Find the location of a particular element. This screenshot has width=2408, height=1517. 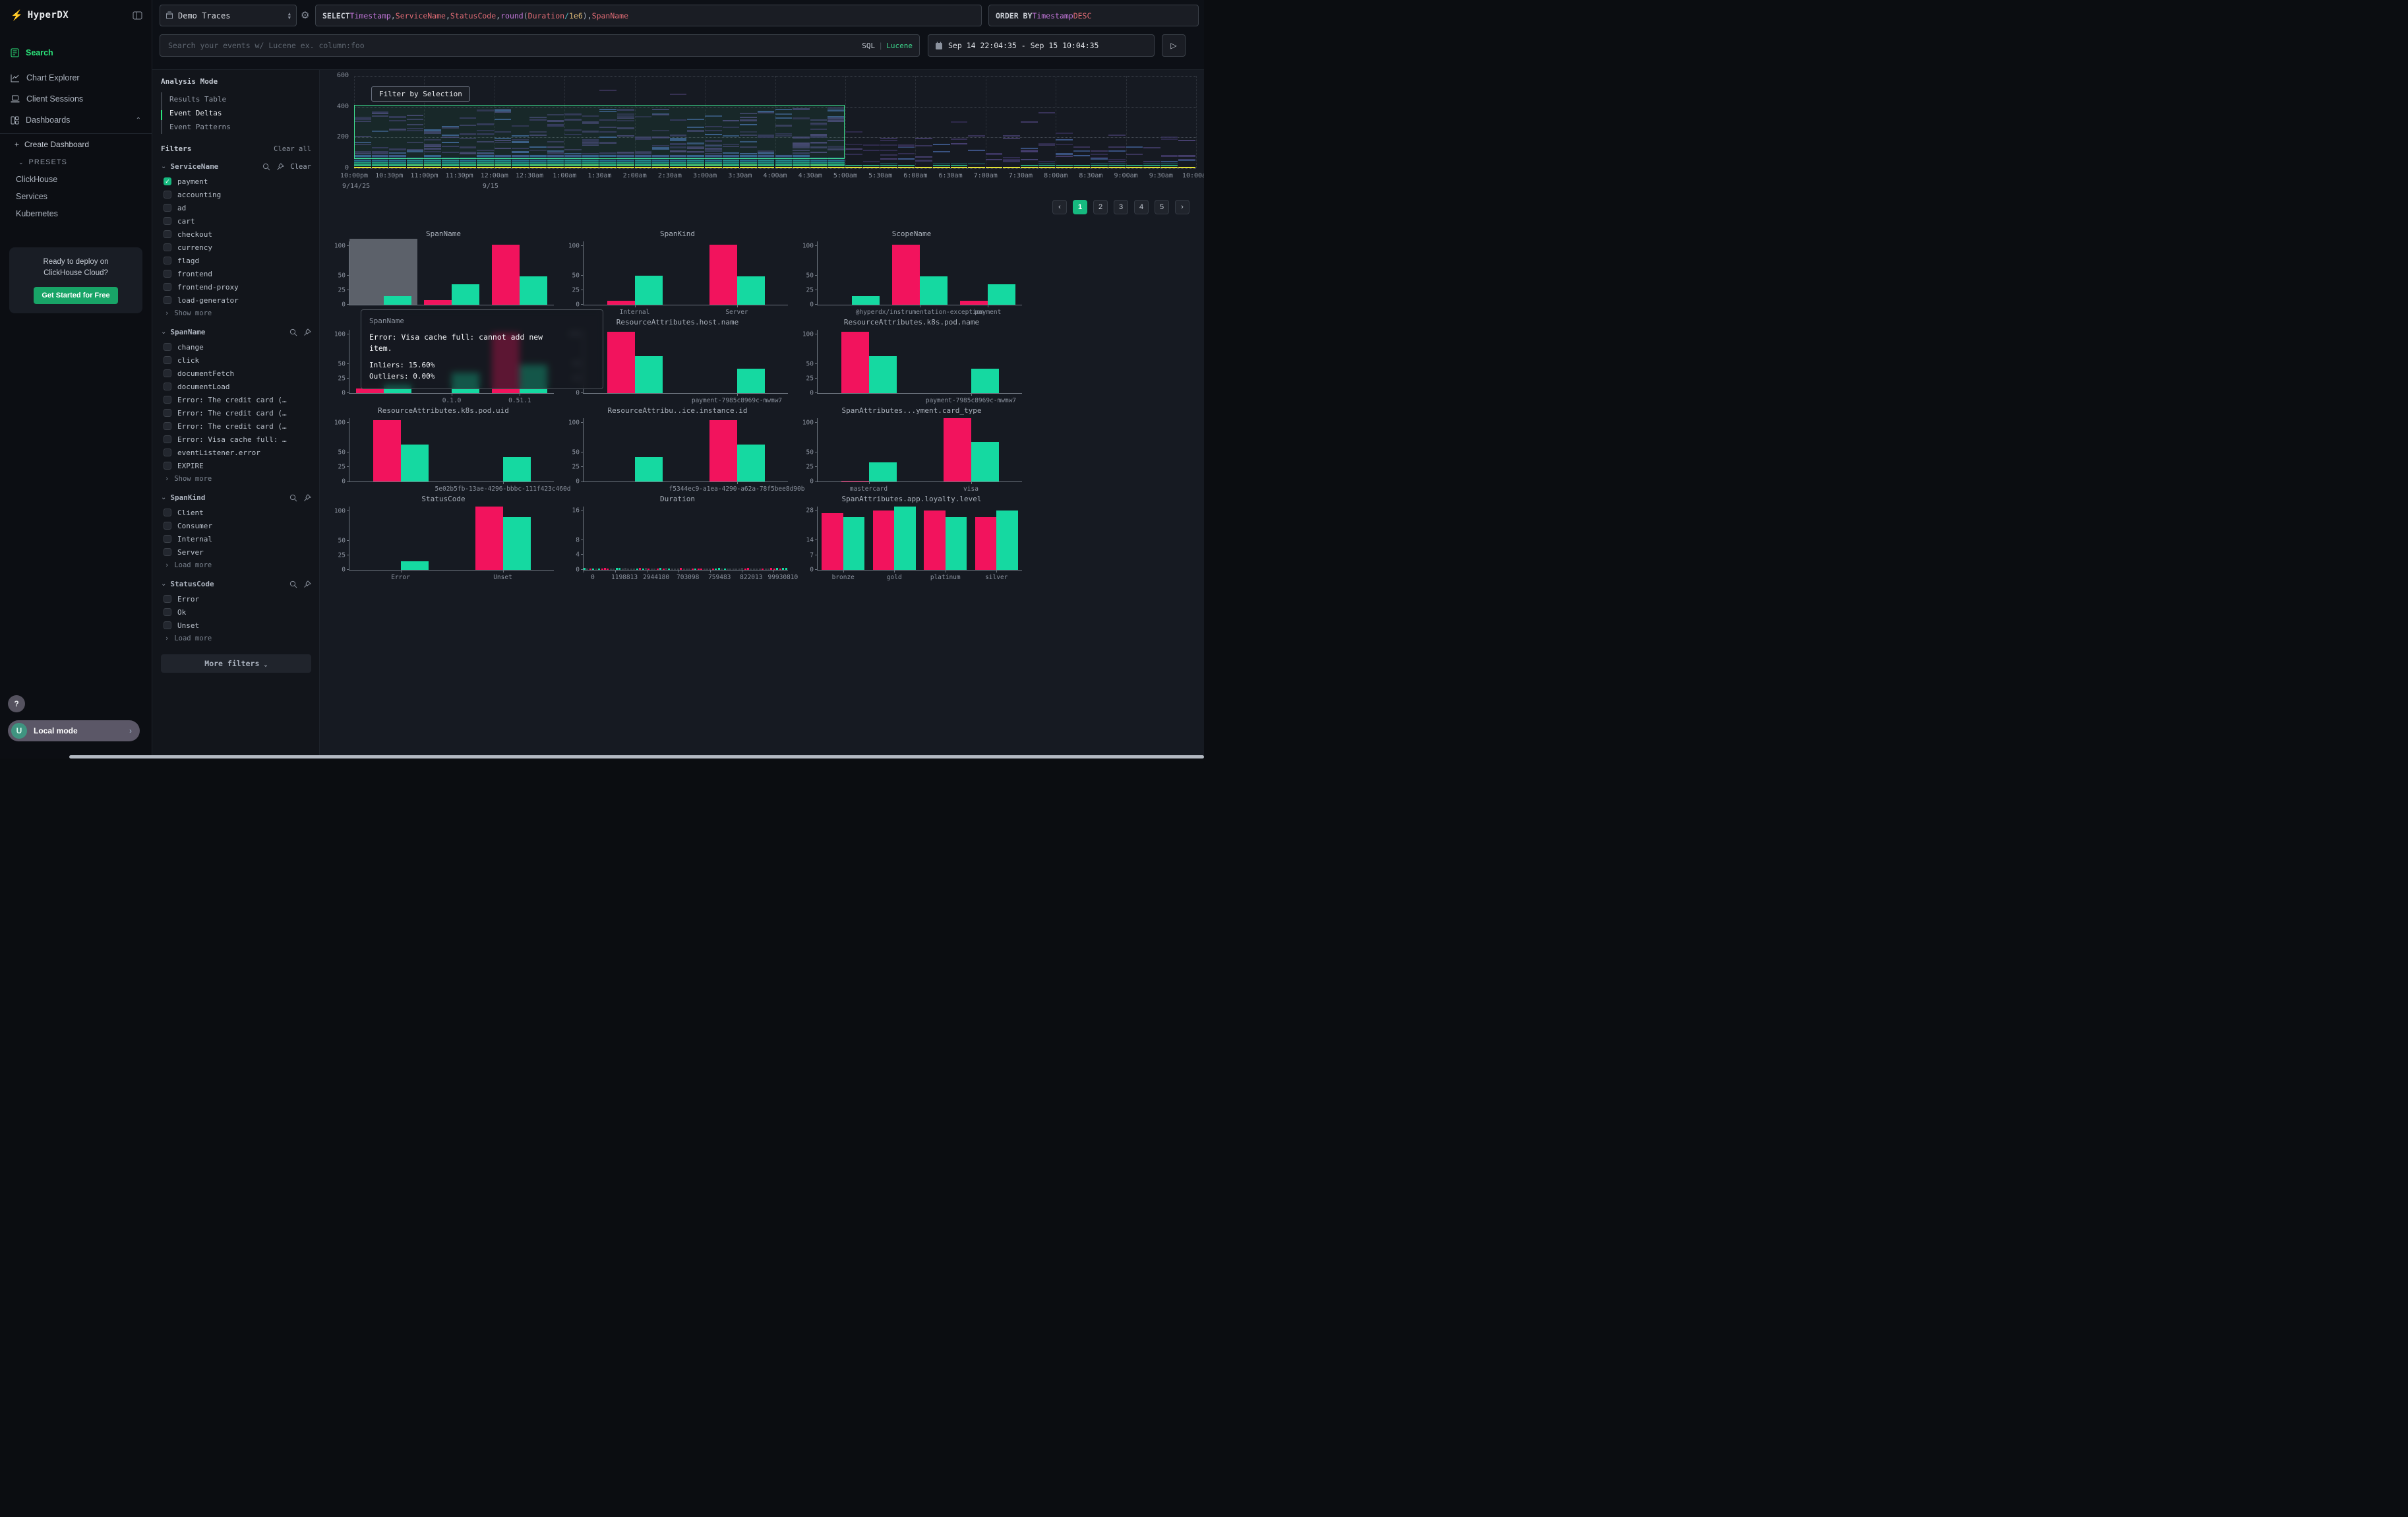

filter-option-flagd: flagd is located at coordinates (236, 260).